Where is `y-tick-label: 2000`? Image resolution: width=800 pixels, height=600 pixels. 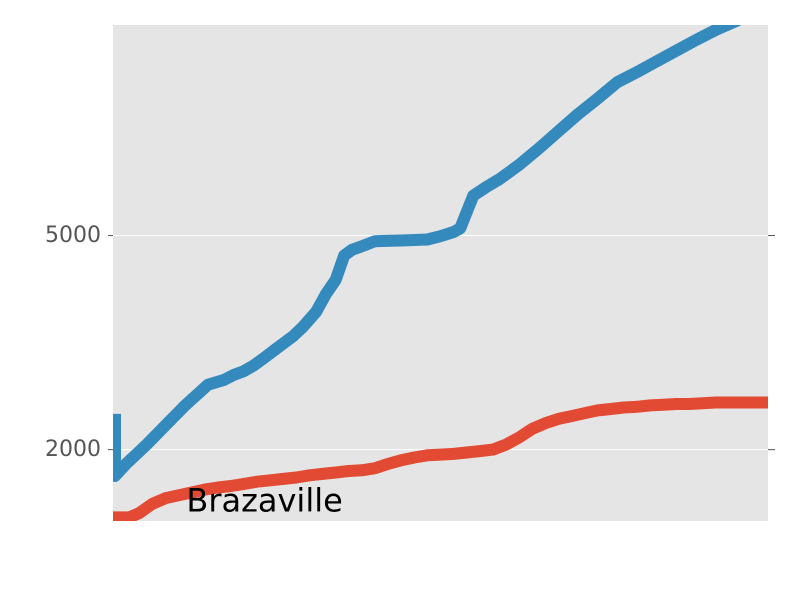 y-tick-label: 2000 is located at coordinates (73, 449).